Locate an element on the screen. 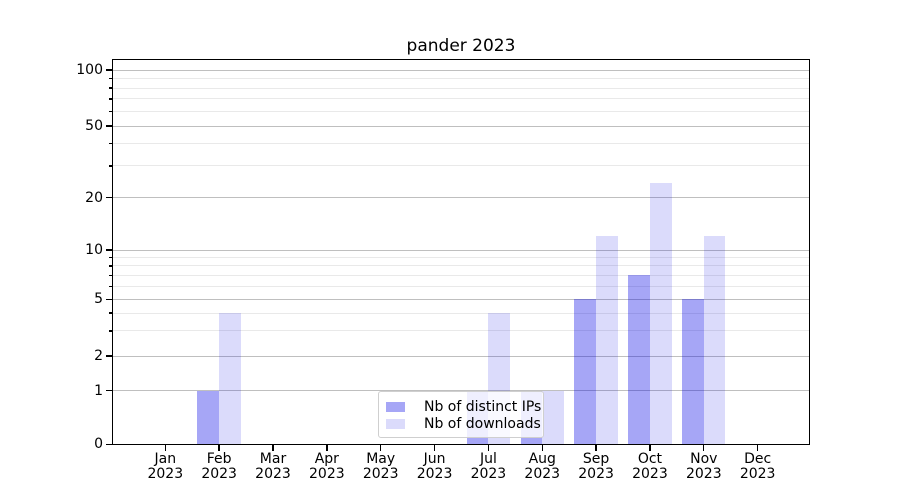 Image resolution: width=900 pixels, height=500 pixels. x-label-month: Jun is located at coordinates (434, 459).